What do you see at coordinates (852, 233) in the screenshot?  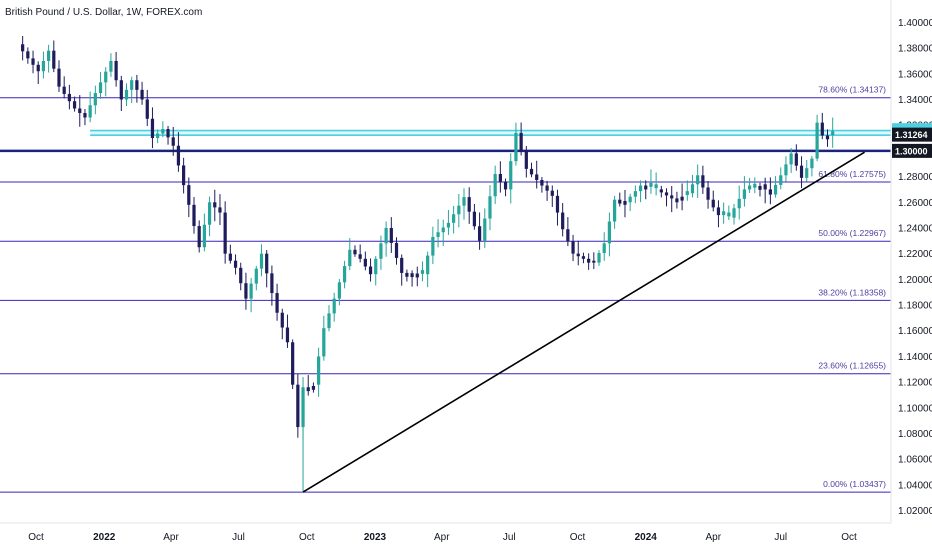 I see `fib-label: 50.00% (1.22967)` at bounding box center [852, 233].